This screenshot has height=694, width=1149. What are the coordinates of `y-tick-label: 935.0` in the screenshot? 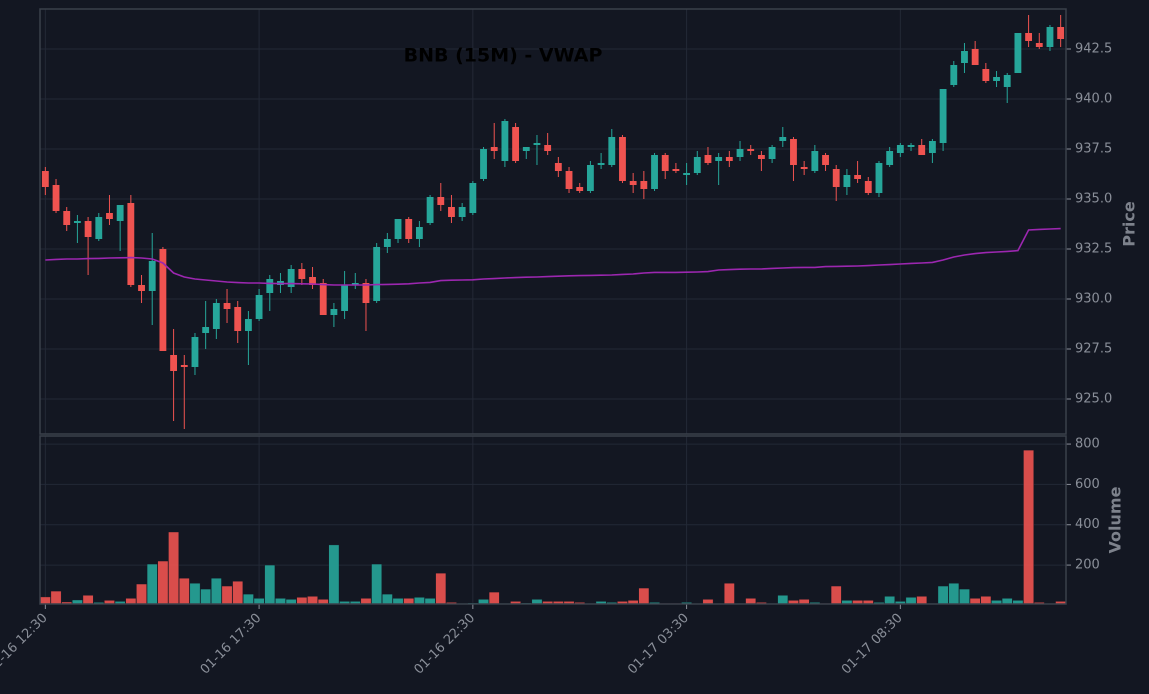 It's located at (1093, 199).